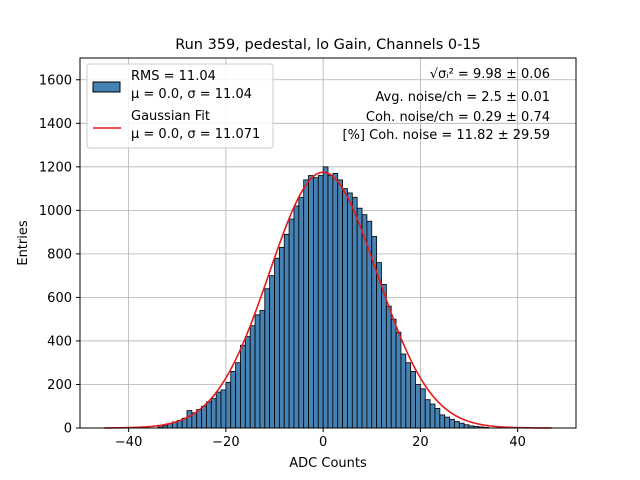  What do you see at coordinates (55, 124) in the screenshot?
I see `y-tick-label: 1400` at bounding box center [55, 124].